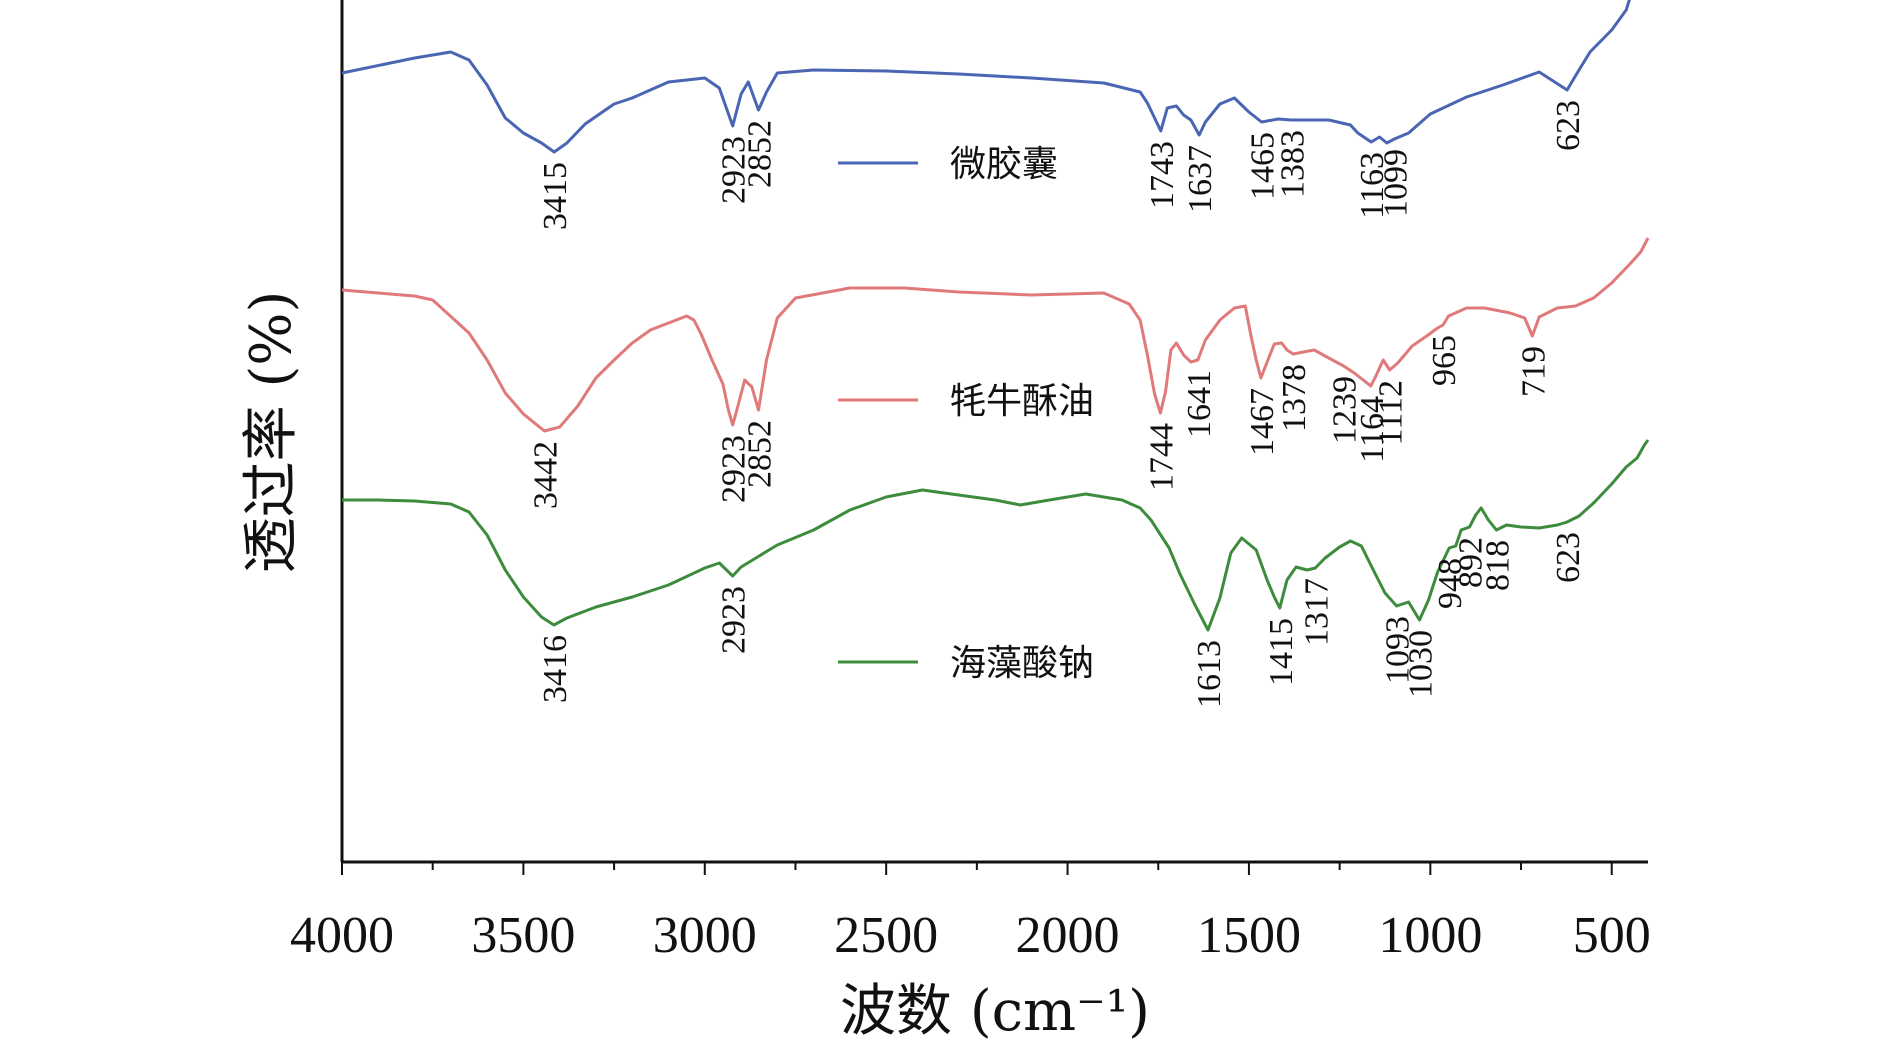 The image size is (1890, 1053). What do you see at coordinates (977, 868) in the screenshot?
I see `x-ticks` at bounding box center [977, 868].